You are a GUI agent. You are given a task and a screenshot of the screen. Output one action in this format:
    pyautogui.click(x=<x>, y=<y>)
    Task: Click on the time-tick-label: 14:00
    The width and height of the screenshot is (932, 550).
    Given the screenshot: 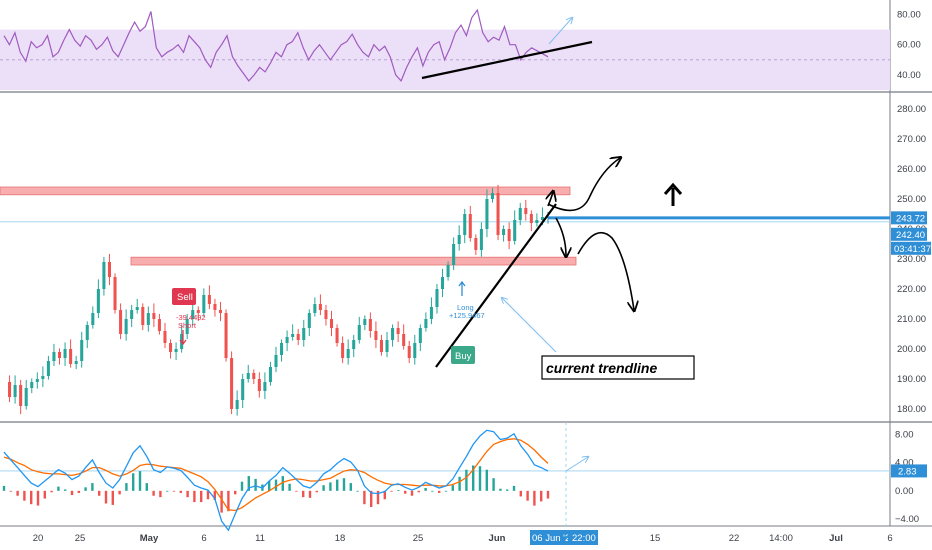 What is the action you would take?
    pyautogui.click(x=781, y=538)
    